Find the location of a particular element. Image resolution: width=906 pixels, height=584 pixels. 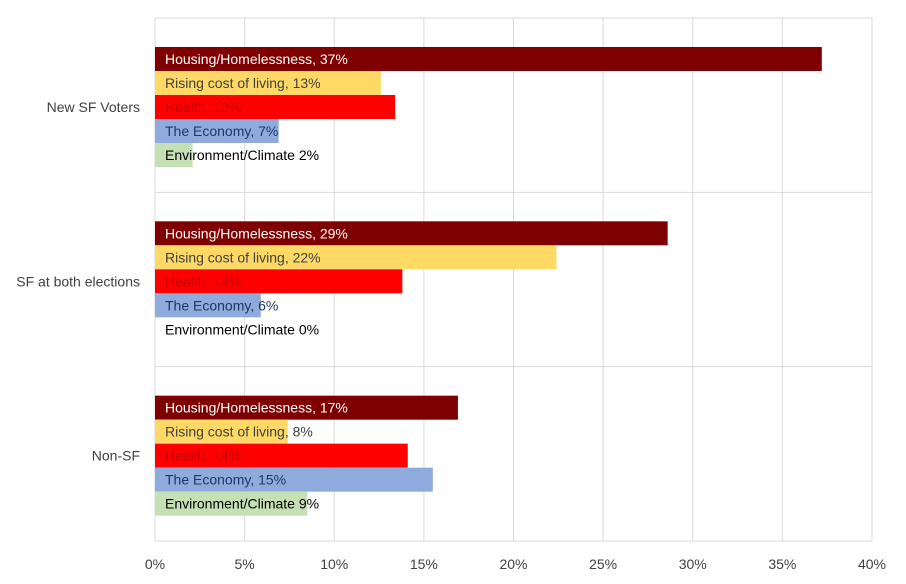

x-tick-label: 35% is located at coordinates (782, 564).